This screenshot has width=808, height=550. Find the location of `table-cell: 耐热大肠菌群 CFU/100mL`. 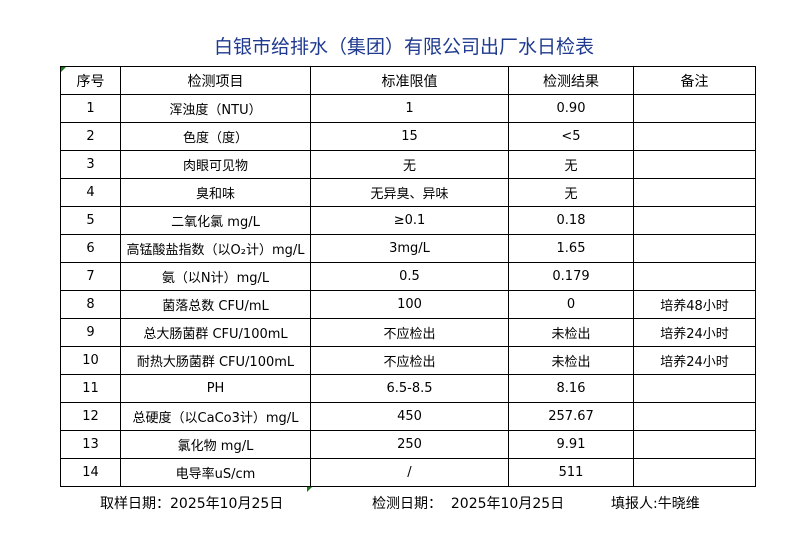

table-cell: 耐热大肠菌群 CFU/100mL is located at coordinates (215, 360).